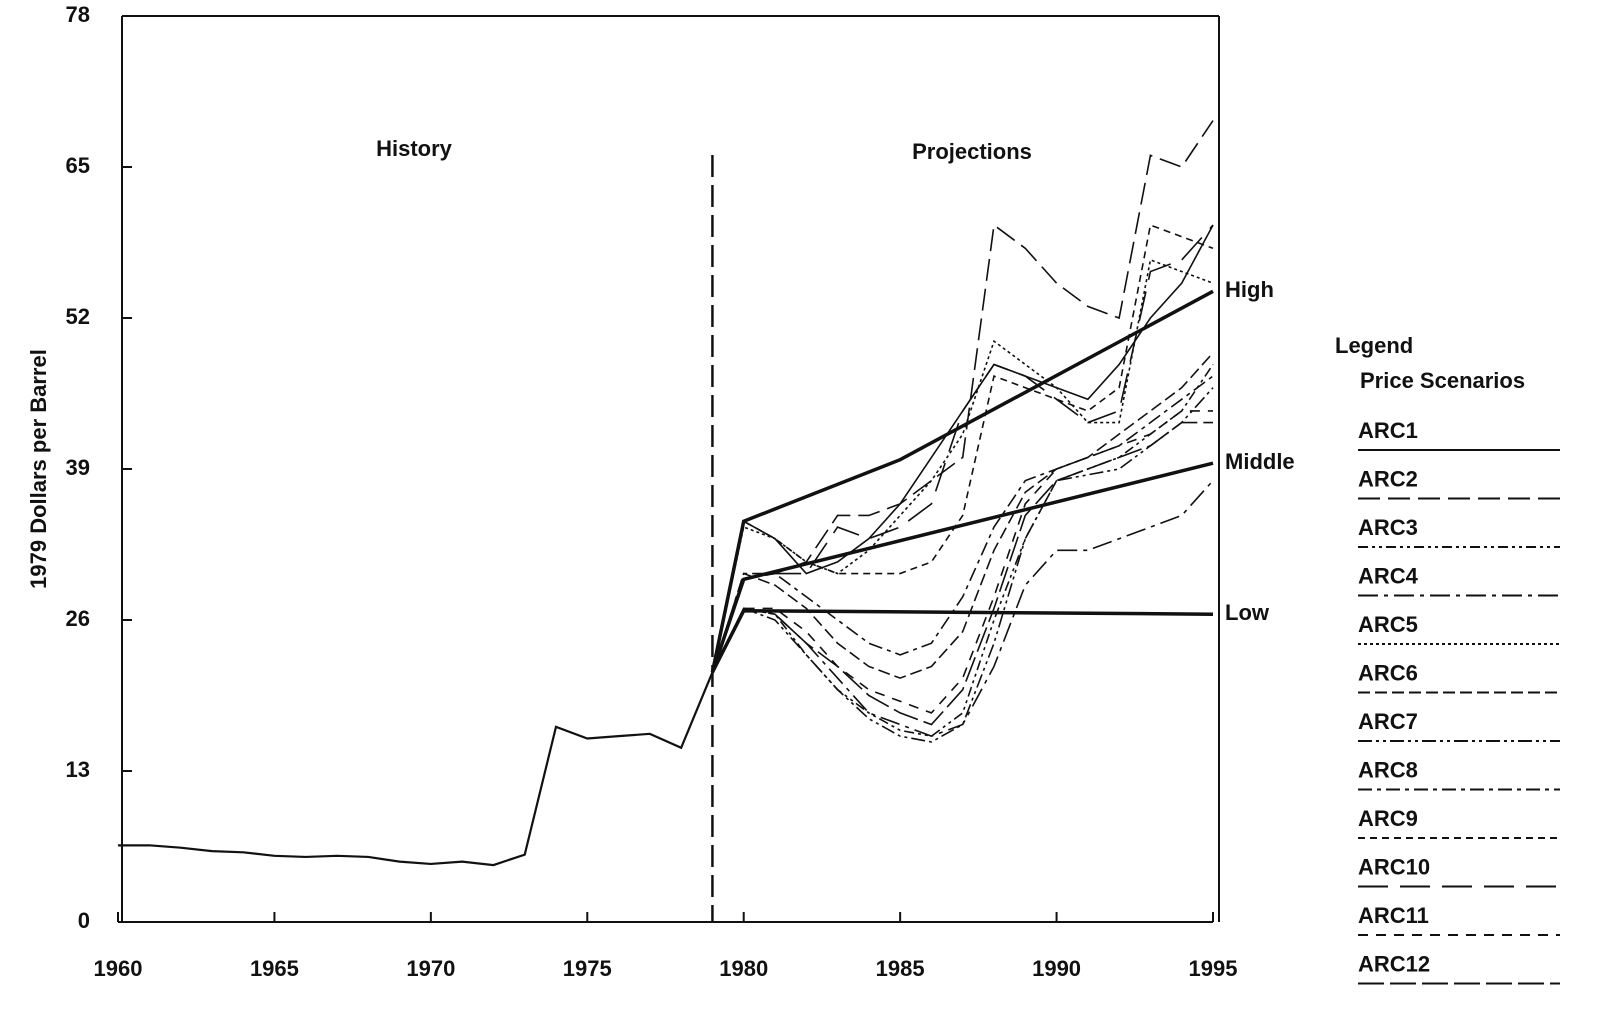 This screenshot has width=1606, height=1028. What do you see at coordinates (414, 148) in the screenshot?
I see `annotation: History` at bounding box center [414, 148].